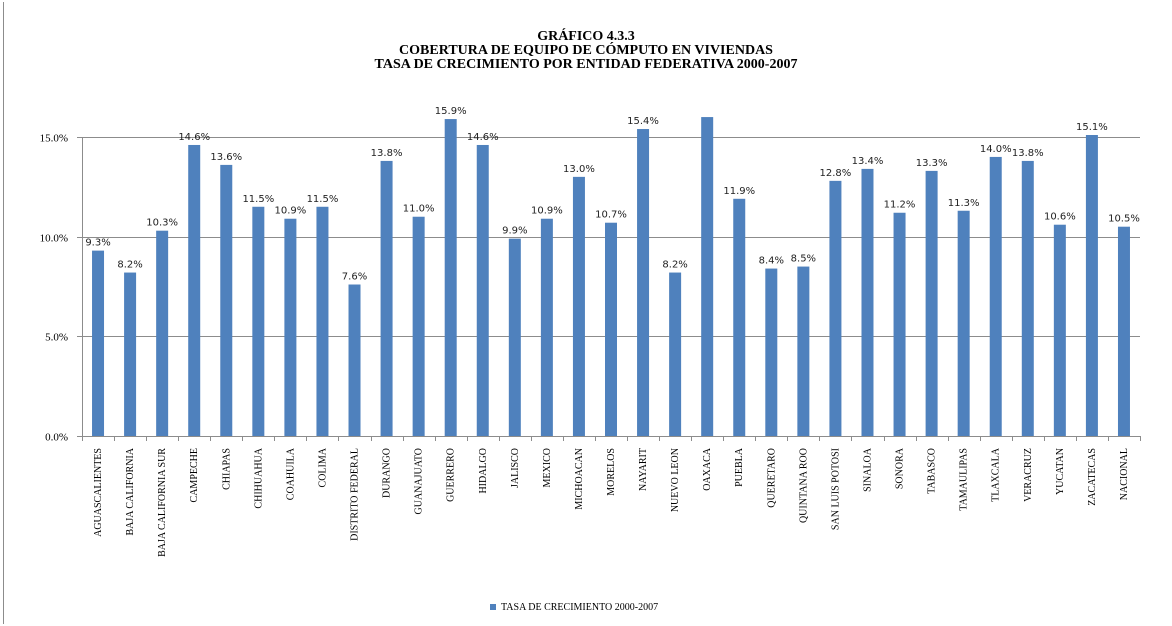 The height and width of the screenshot is (626, 1172). Describe the element at coordinates (836, 173) in the screenshot. I see `data-label: 12.8%` at that location.